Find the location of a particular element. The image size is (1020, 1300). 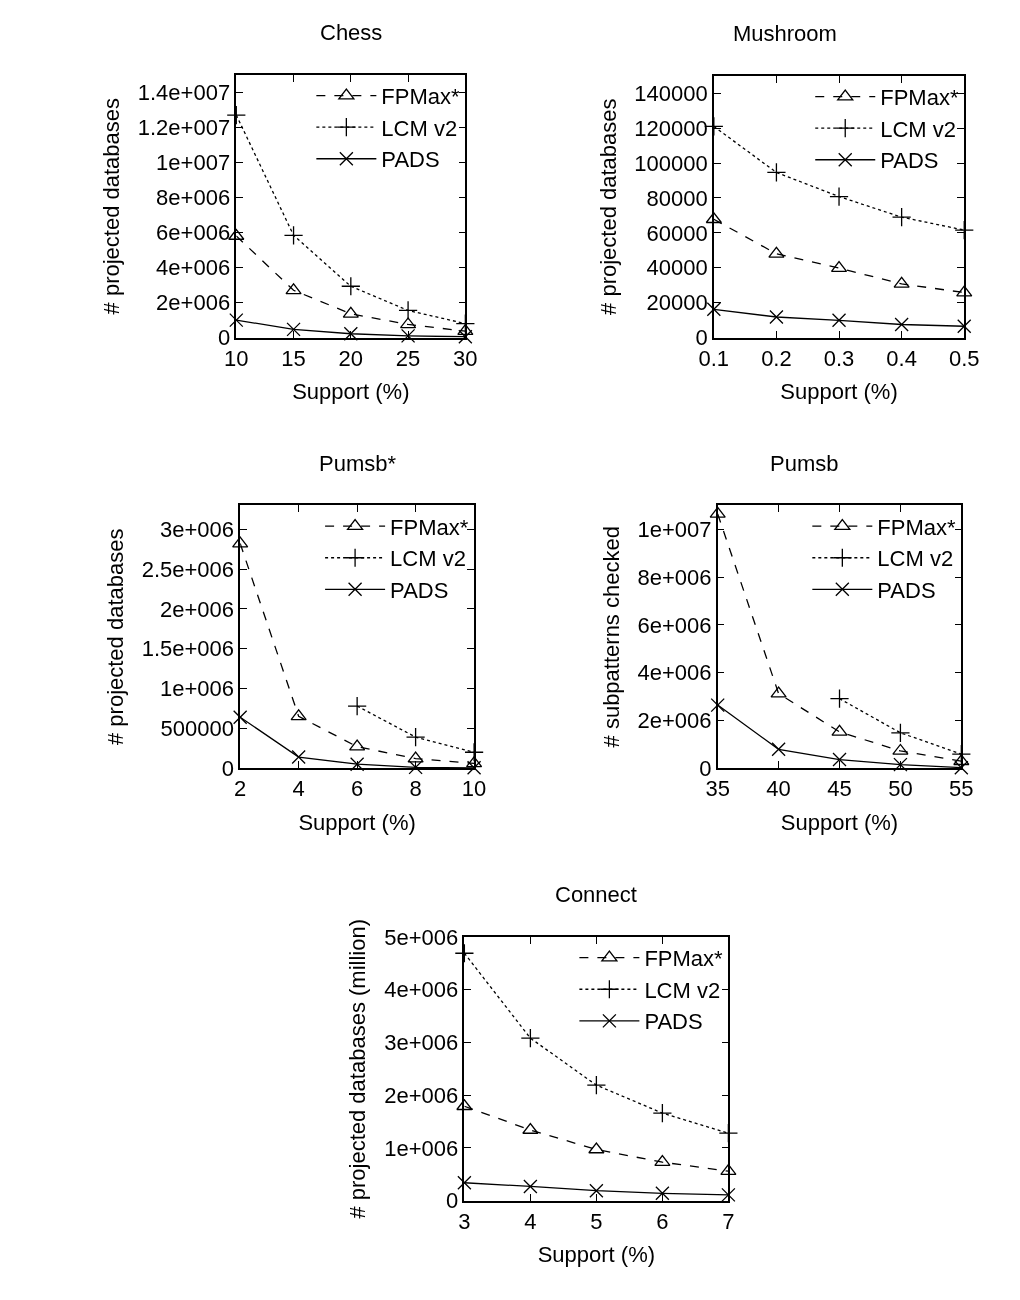

y-tick-label: 2.5e+006 is located at coordinates (188, 569).